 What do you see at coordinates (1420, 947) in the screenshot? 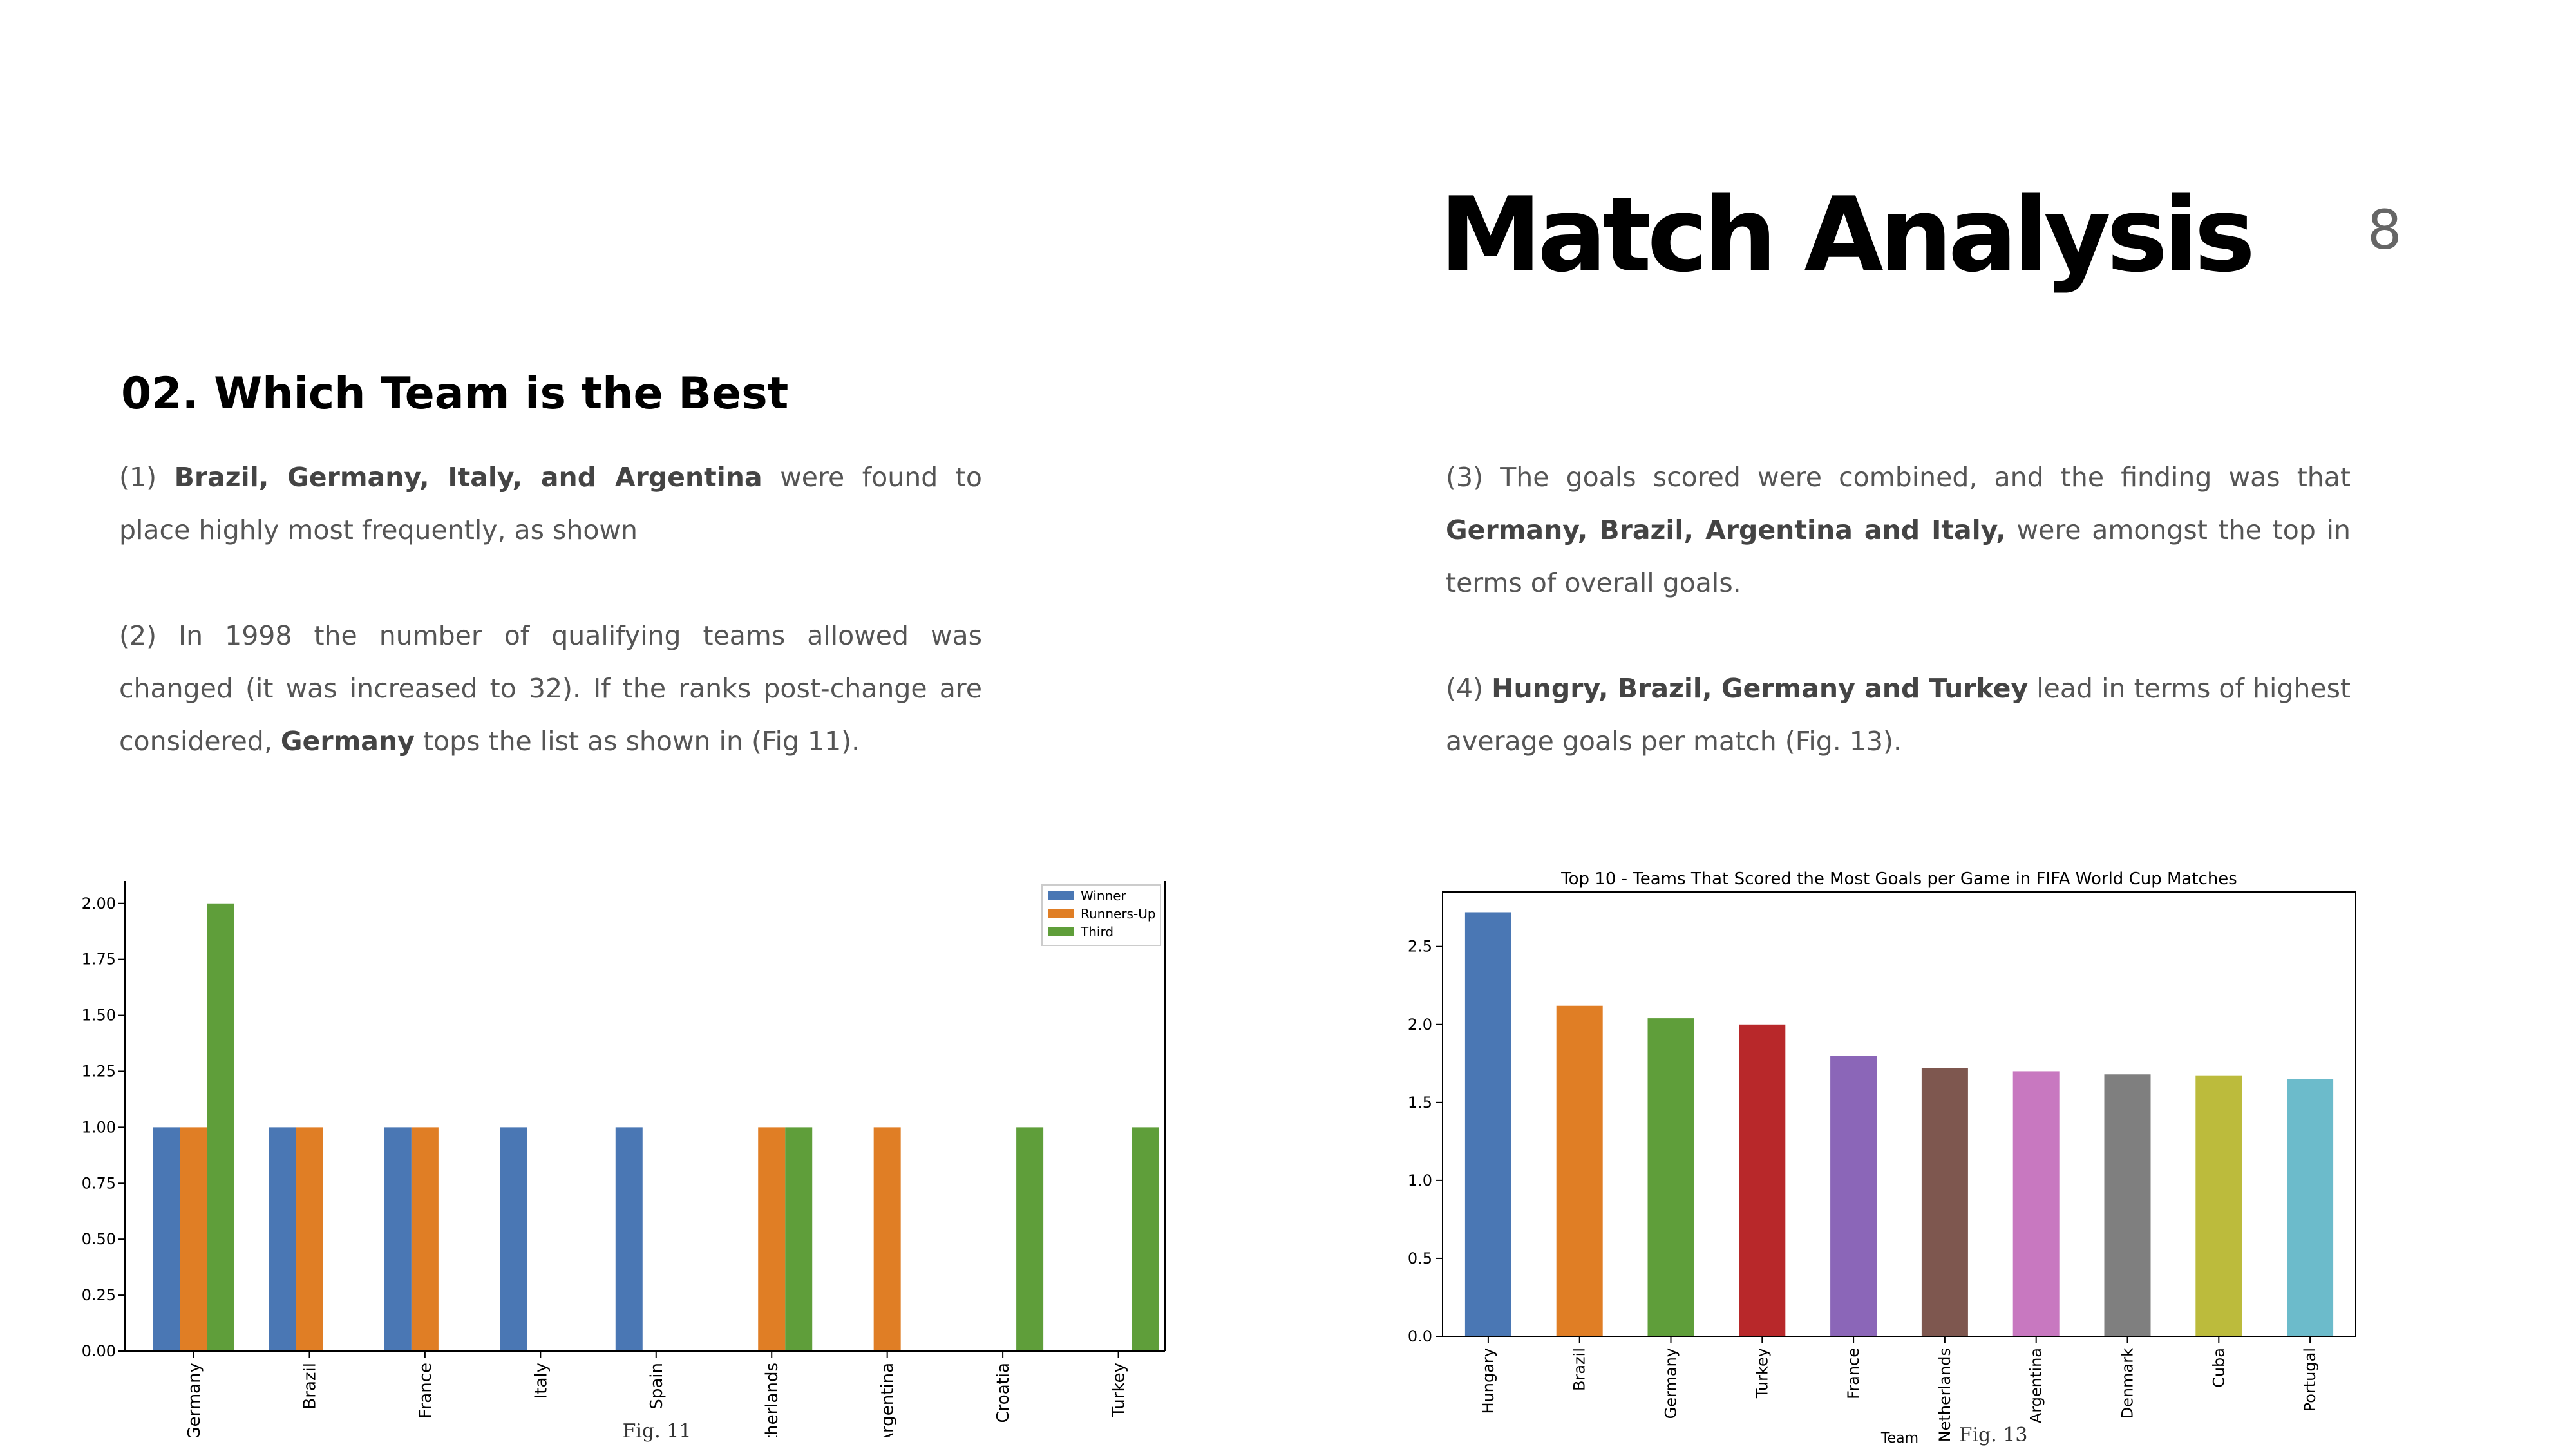
I see `y-tick-label: 2.5` at bounding box center [1420, 947].